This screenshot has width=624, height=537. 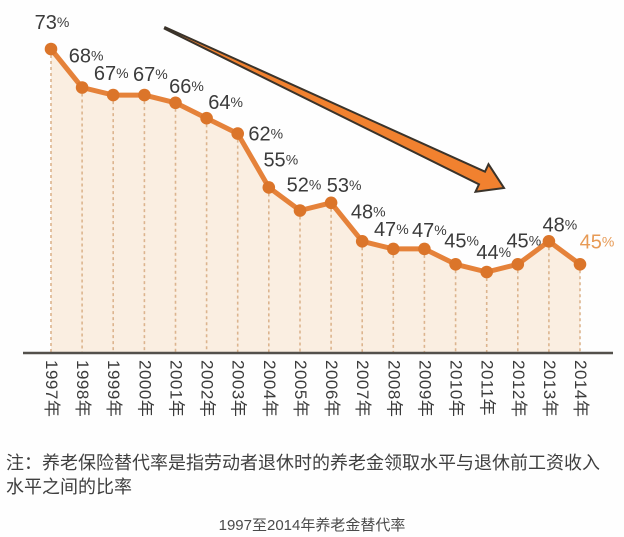 What do you see at coordinates (265, 135) in the screenshot?
I see `value-label: 62%` at bounding box center [265, 135].